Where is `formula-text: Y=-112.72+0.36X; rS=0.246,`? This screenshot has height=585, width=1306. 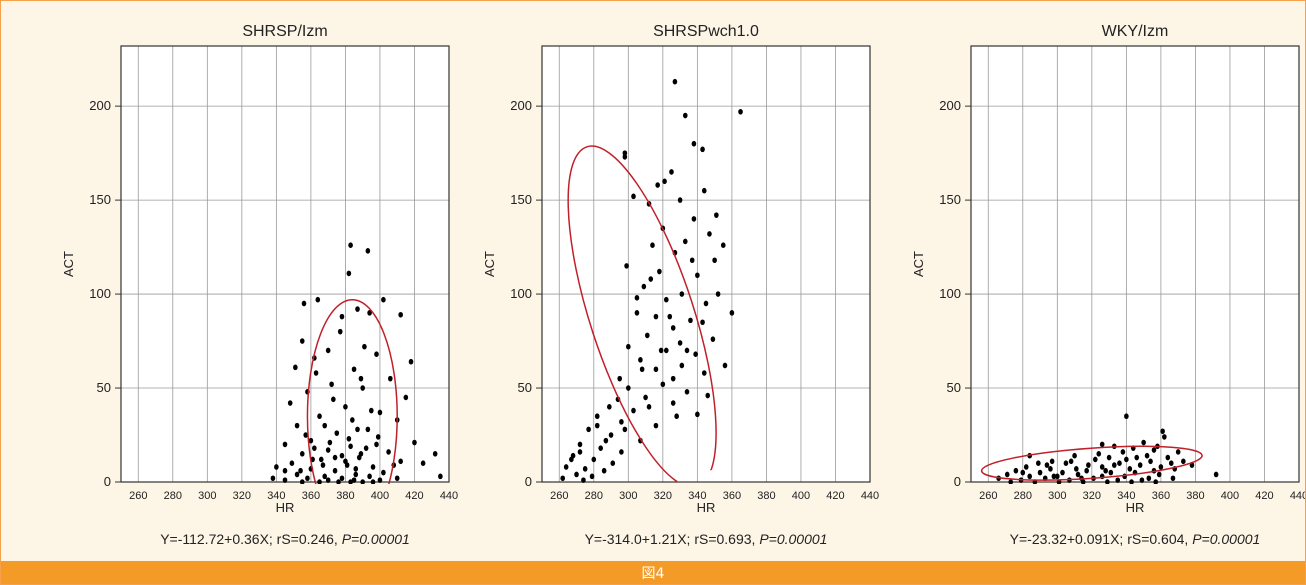 formula-text: Y=-112.72+0.36X; rS=0.246, is located at coordinates (251, 539).